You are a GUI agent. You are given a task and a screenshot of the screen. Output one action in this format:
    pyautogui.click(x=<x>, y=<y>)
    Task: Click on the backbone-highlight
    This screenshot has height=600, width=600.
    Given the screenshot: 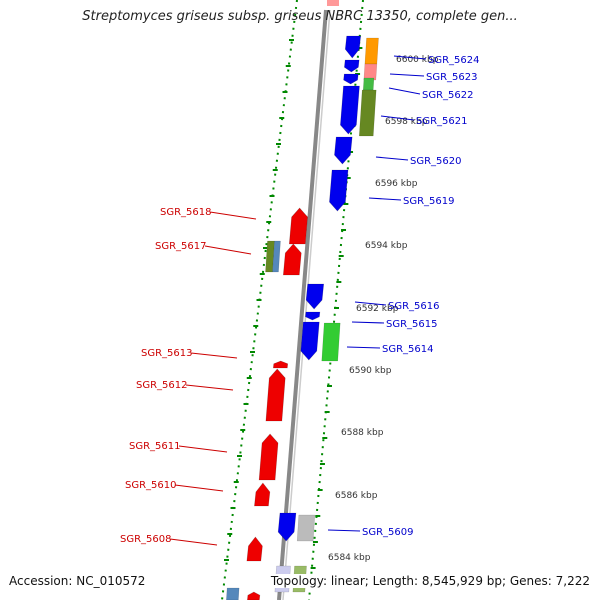 What is the action you would take?
    pyautogui.click(x=306, y=304)
    